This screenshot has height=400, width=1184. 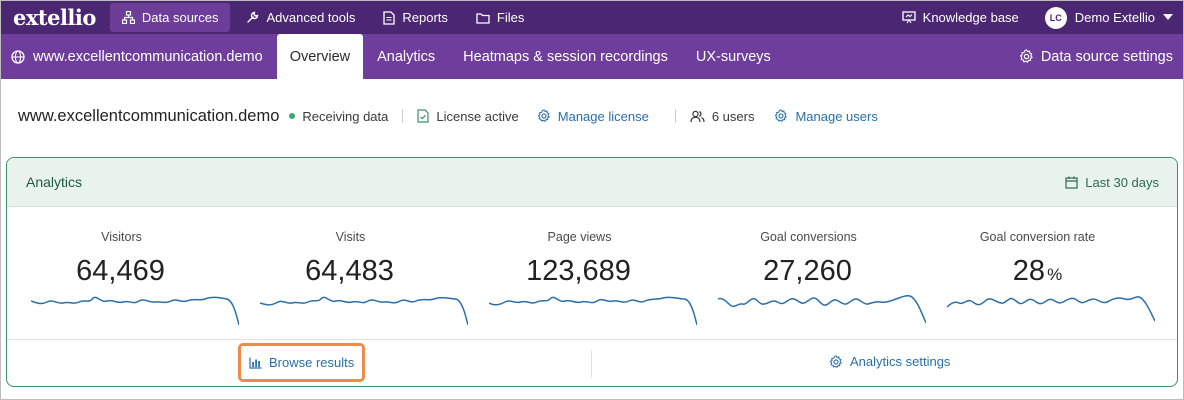 I want to click on nav-label: Advanced tools, so click(x=311, y=17).